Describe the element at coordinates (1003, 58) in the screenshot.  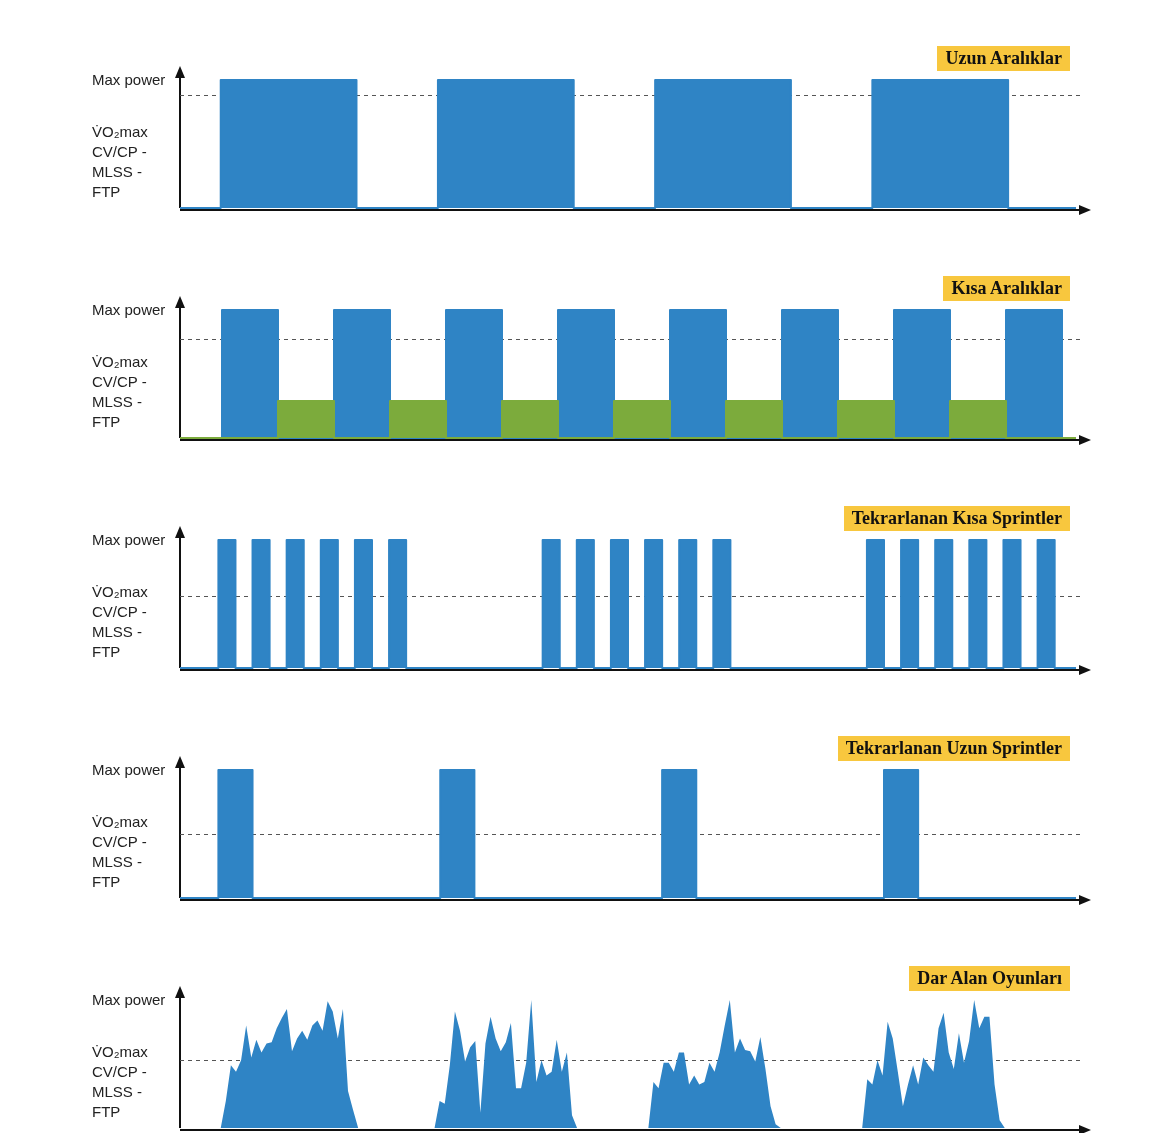
I see `chart-title: Uzun Aralıklar` at that location.